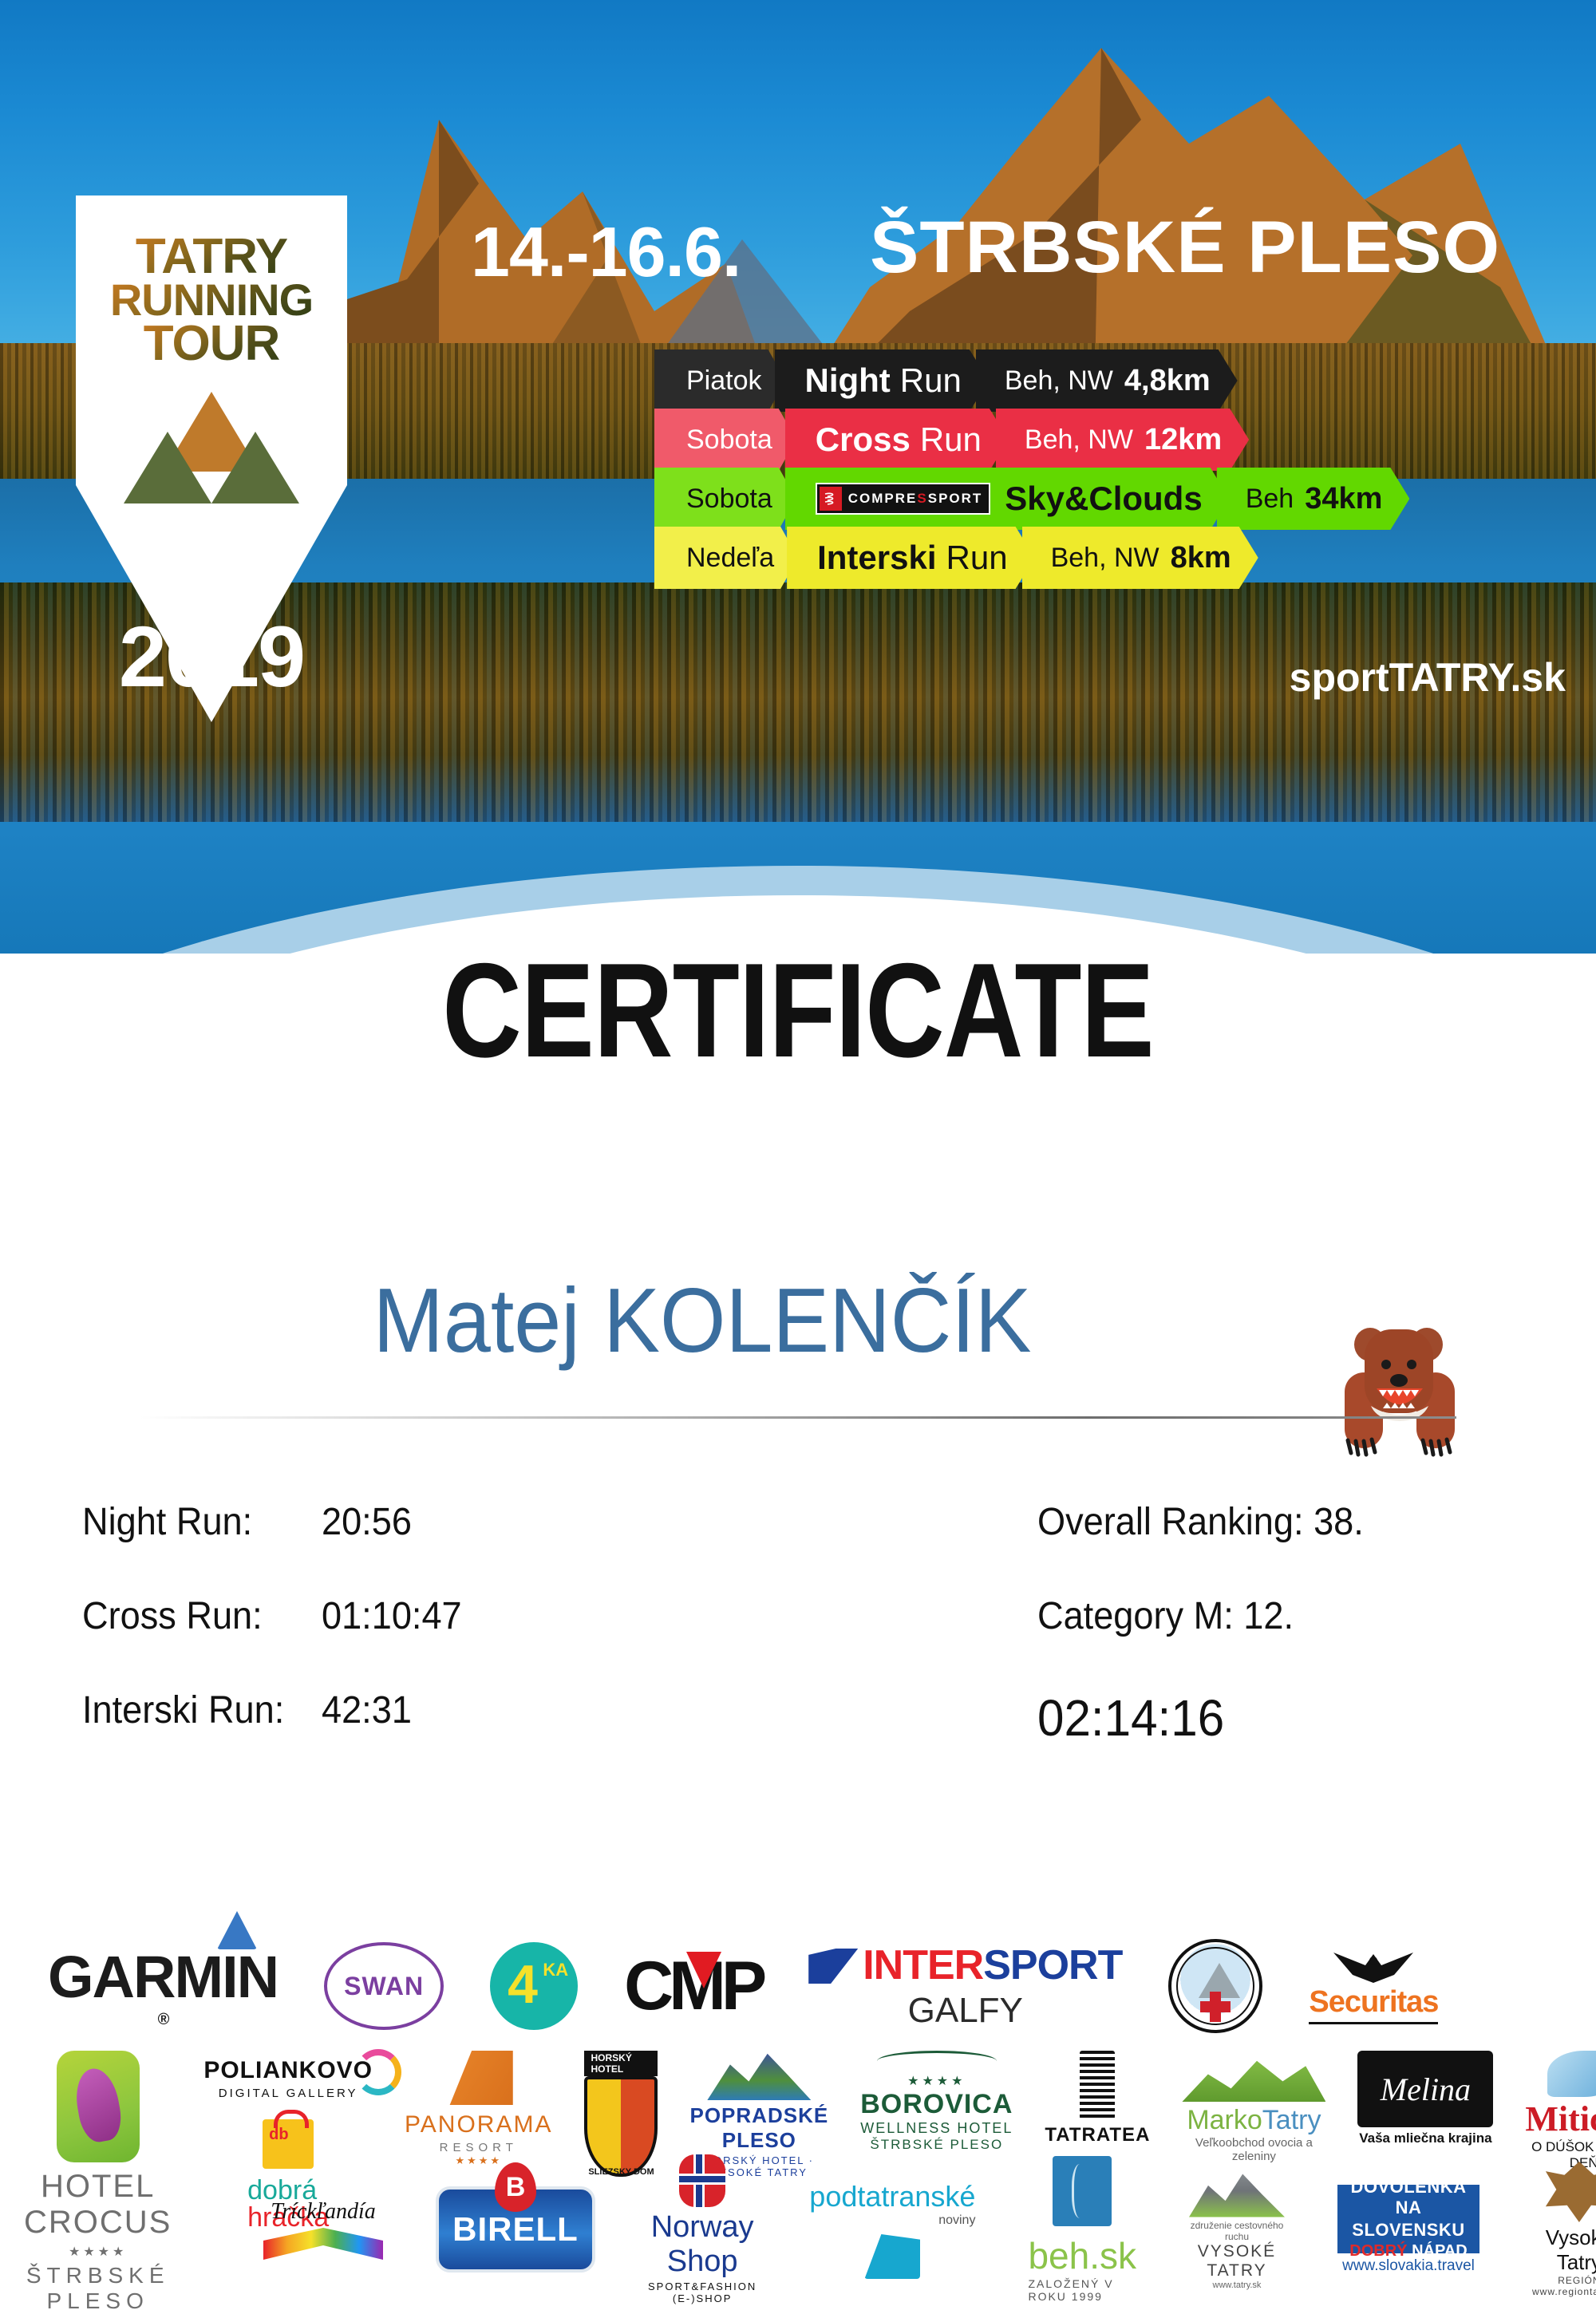 Image resolution: width=1596 pixels, height=2314 pixels. Describe the element at coordinates (725, 499) in the screenshot. I see `race-day: Sobota` at that location.